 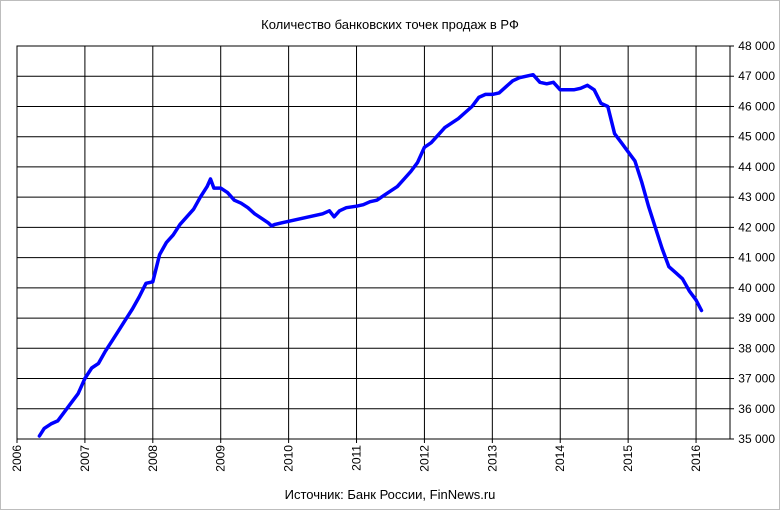 What do you see at coordinates (357, 458) in the screenshot?
I see `x-tick-label: 2011` at bounding box center [357, 458].